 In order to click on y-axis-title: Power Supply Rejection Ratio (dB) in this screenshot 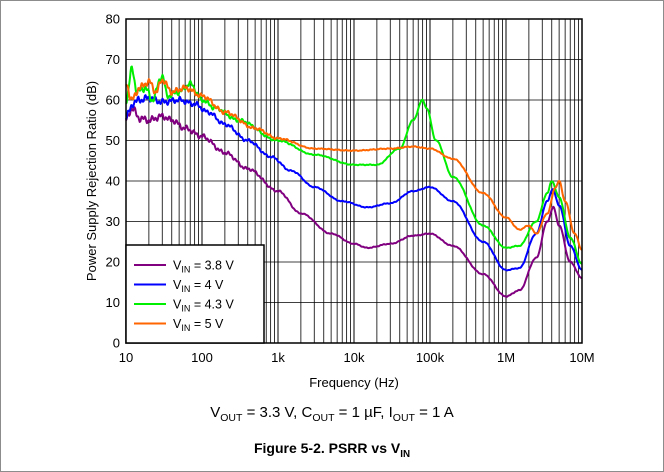, I will do `click(91, 181)`.